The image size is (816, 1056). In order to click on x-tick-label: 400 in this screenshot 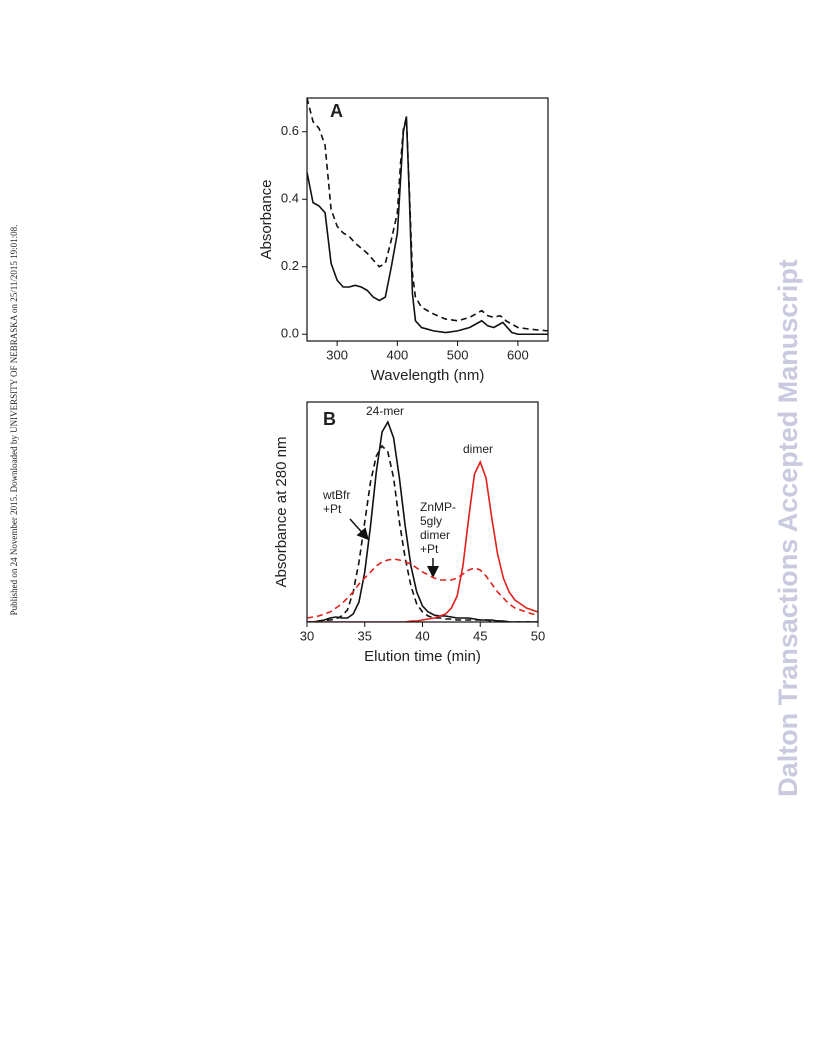, I will do `click(398, 354)`.